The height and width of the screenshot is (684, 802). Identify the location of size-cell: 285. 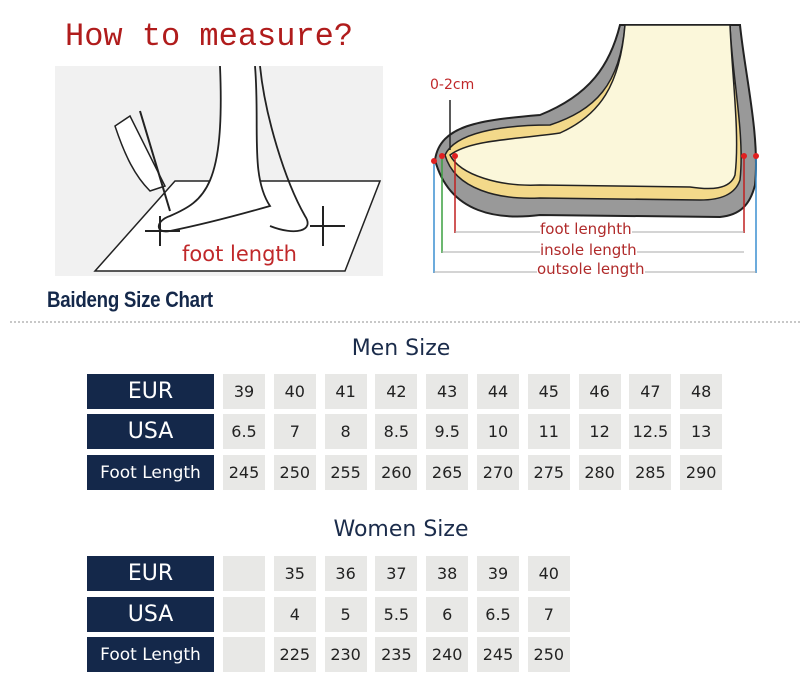
(650, 472).